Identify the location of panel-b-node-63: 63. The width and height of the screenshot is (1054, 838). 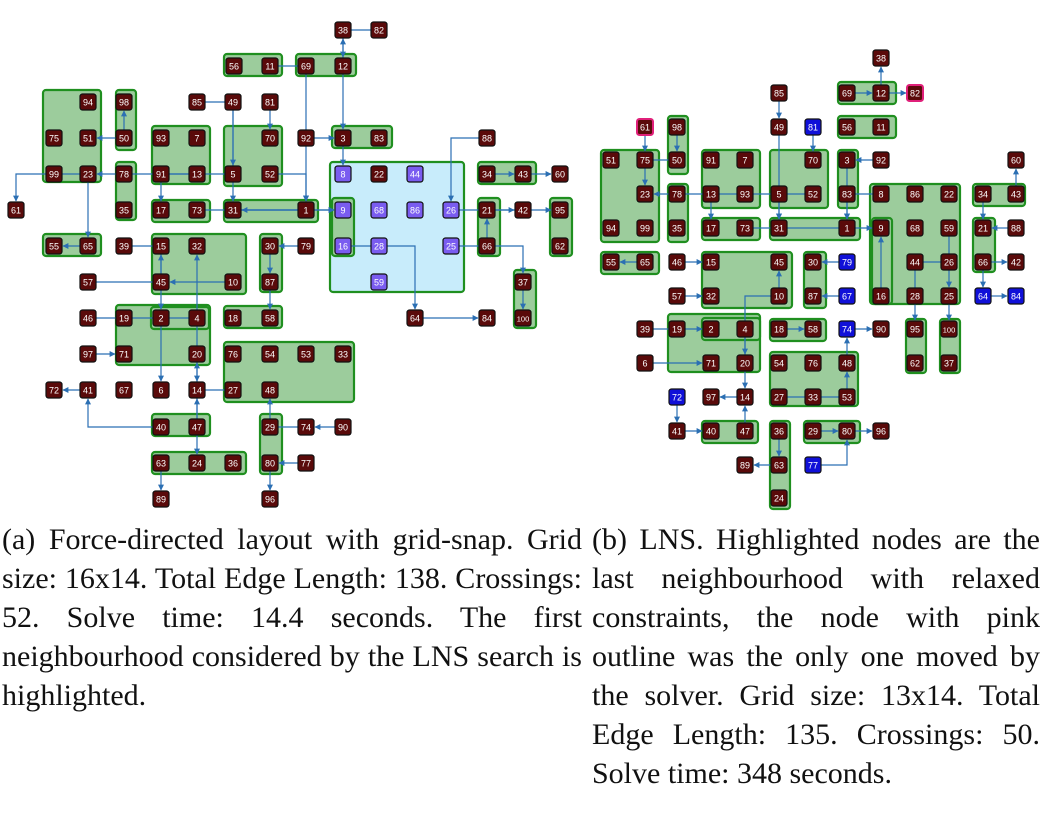
(779, 465).